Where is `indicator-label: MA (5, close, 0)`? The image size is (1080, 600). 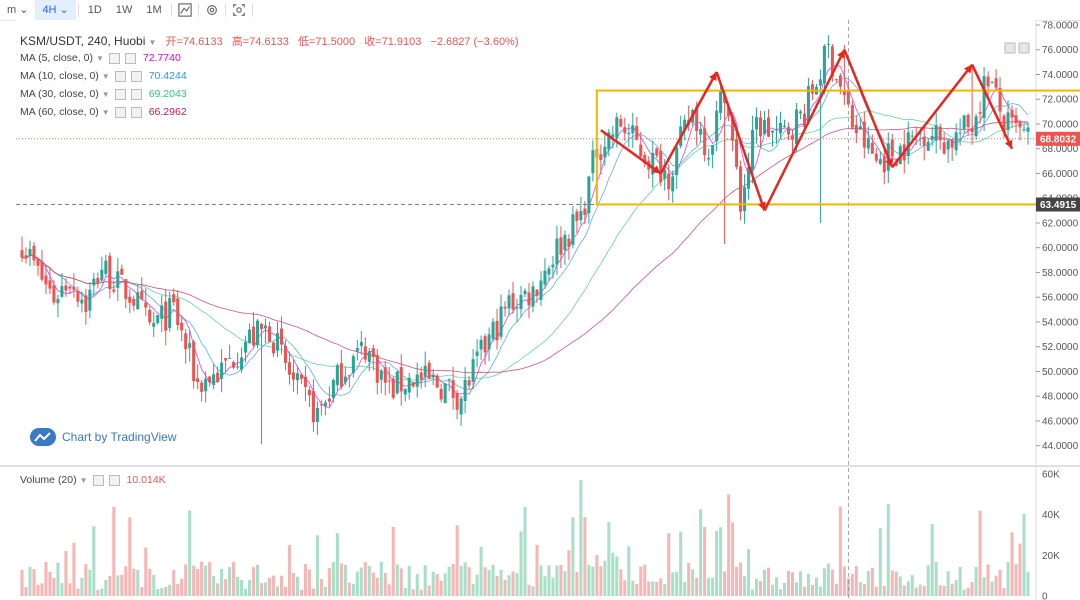
indicator-label: MA (5, close, 0) is located at coordinates (56, 58).